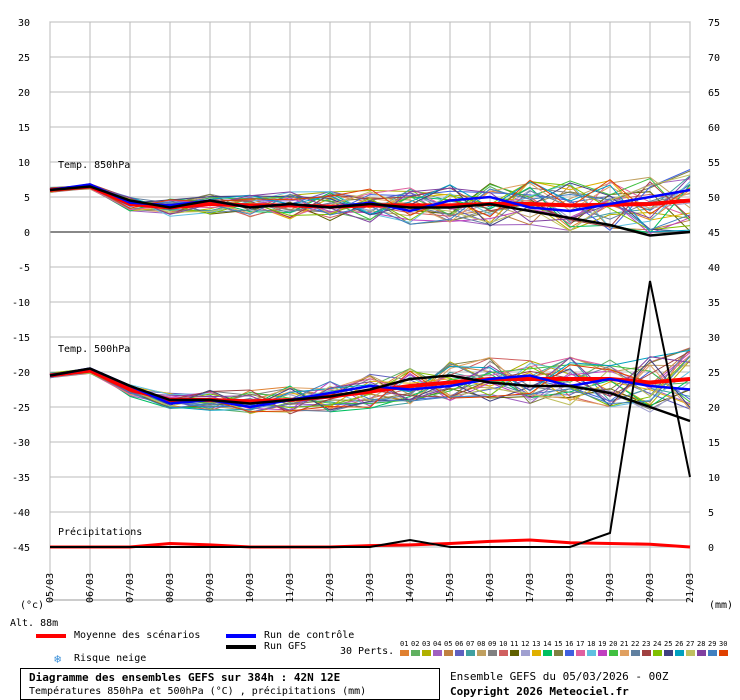 Image resolution: width=740 pixels, height=700 pixels. I want to click on pert-number: 01, so click(404, 644).